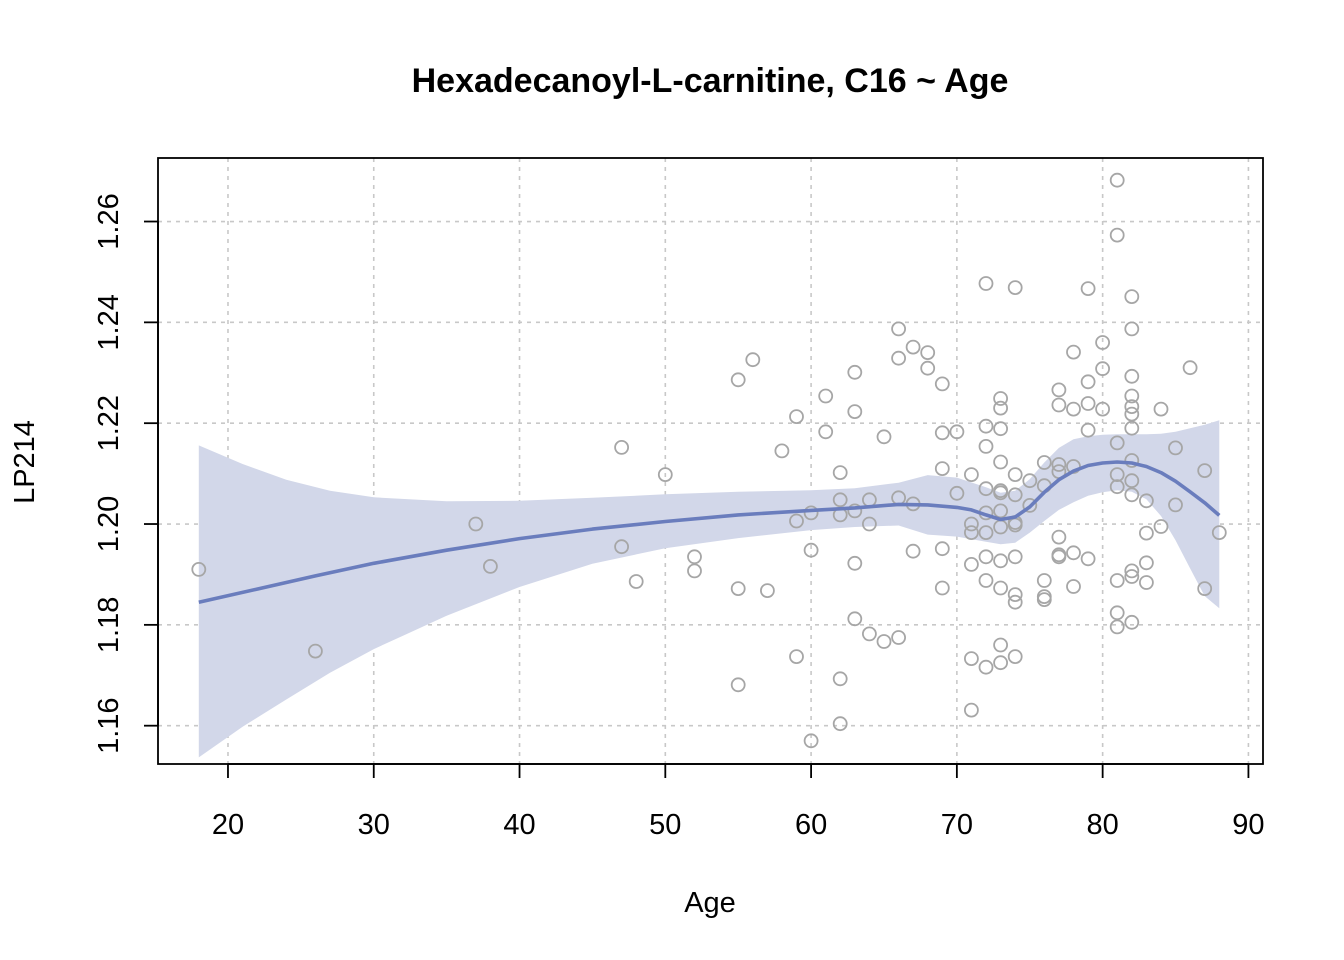  Describe the element at coordinates (109, 322) in the screenshot. I see `y-tick-label: 1.24` at that location.